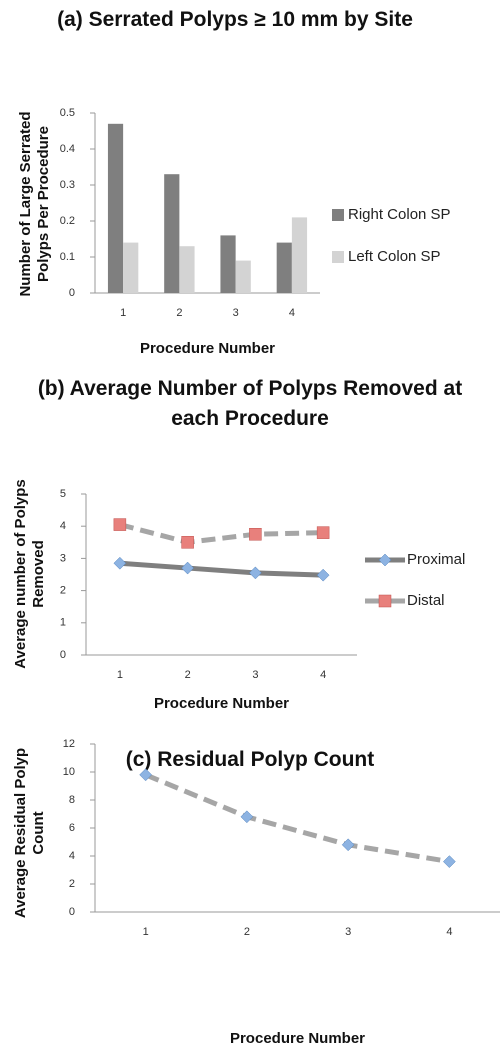 The height and width of the screenshot is (1056, 503). I want to click on chart-title: (a) Serrated Polyps ≥ 10 mm by Site, so click(235, 19).